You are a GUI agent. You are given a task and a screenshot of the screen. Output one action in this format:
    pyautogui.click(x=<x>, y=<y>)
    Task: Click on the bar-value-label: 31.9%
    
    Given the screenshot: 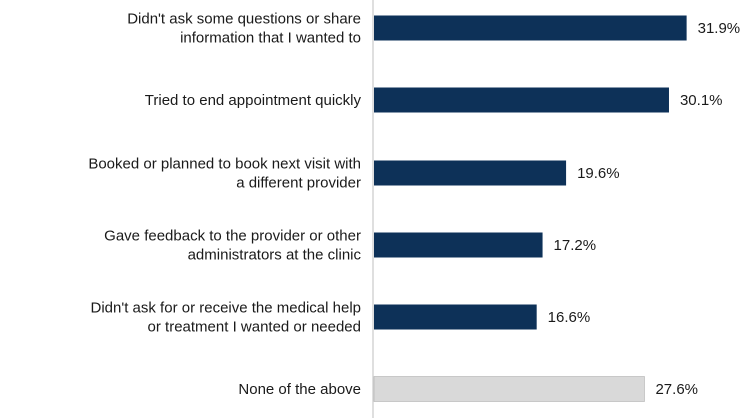 What is the action you would take?
    pyautogui.click(x=719, y=28)
    